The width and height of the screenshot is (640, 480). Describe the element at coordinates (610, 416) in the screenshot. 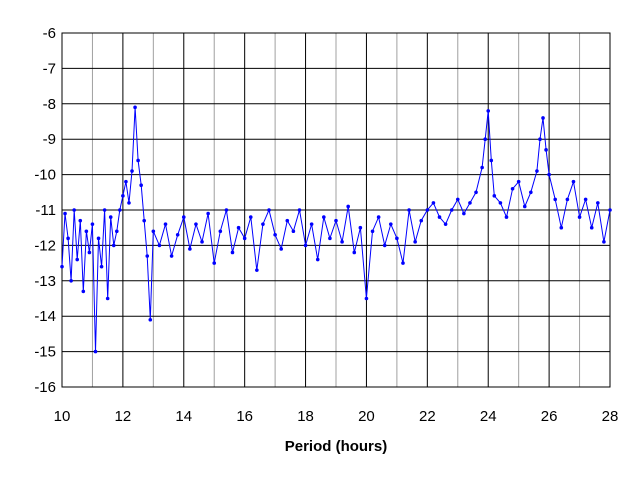

I see `x-tick-label: 28` at that location.